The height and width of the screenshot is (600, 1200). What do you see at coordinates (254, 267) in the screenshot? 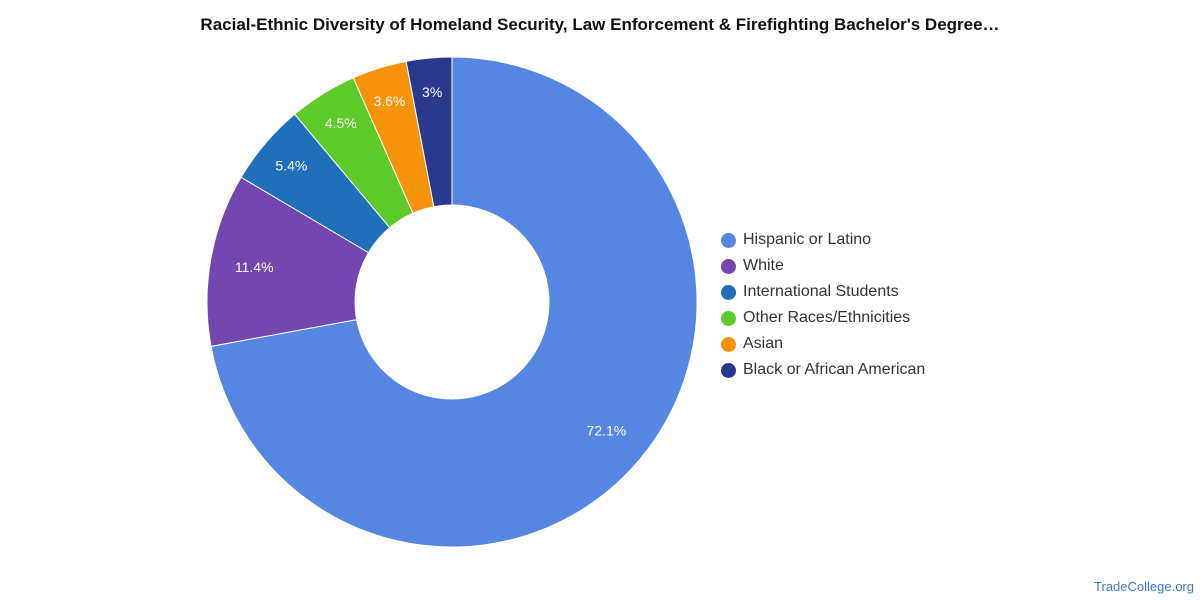
I see `slice-label-white: 11.4%` at bounding box center [254, 267].